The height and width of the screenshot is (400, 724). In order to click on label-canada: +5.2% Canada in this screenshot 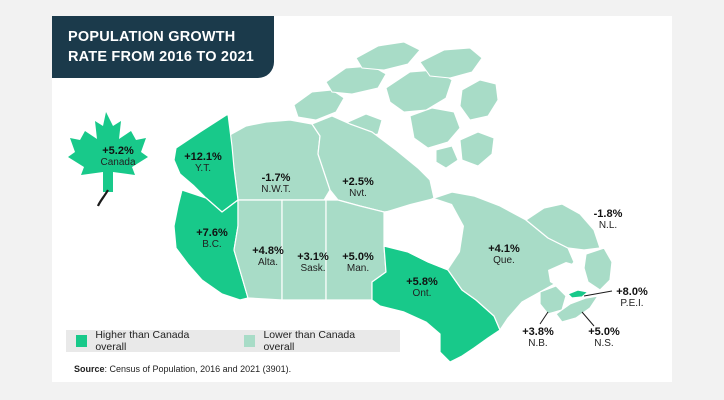, I will do `click(118, 156)`.